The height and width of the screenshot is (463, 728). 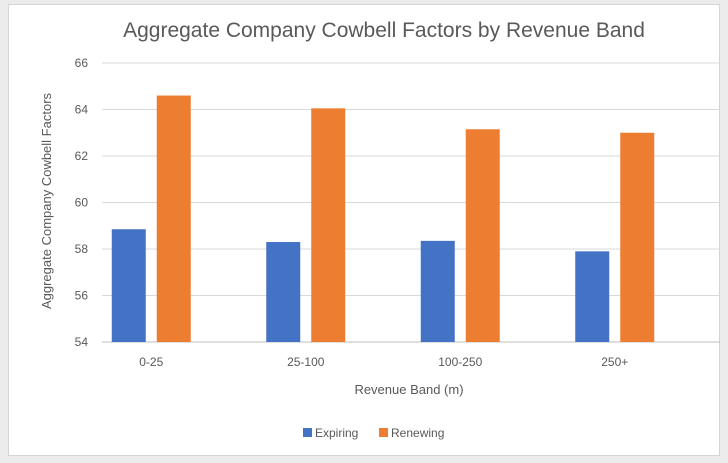 What do you see at coordinates (82, 156) in the screenshot?
I see `y-tick-label: 62` at bounding box center [82, 156].